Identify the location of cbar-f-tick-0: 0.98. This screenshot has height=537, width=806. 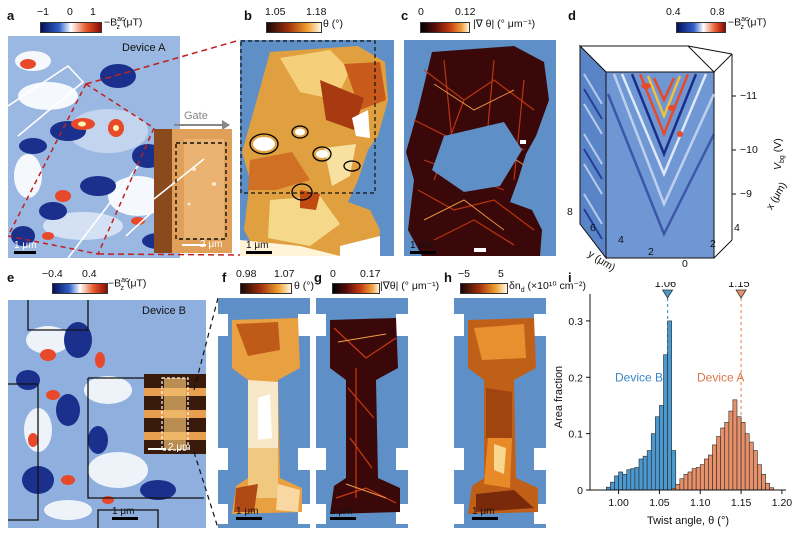
(246, 274).